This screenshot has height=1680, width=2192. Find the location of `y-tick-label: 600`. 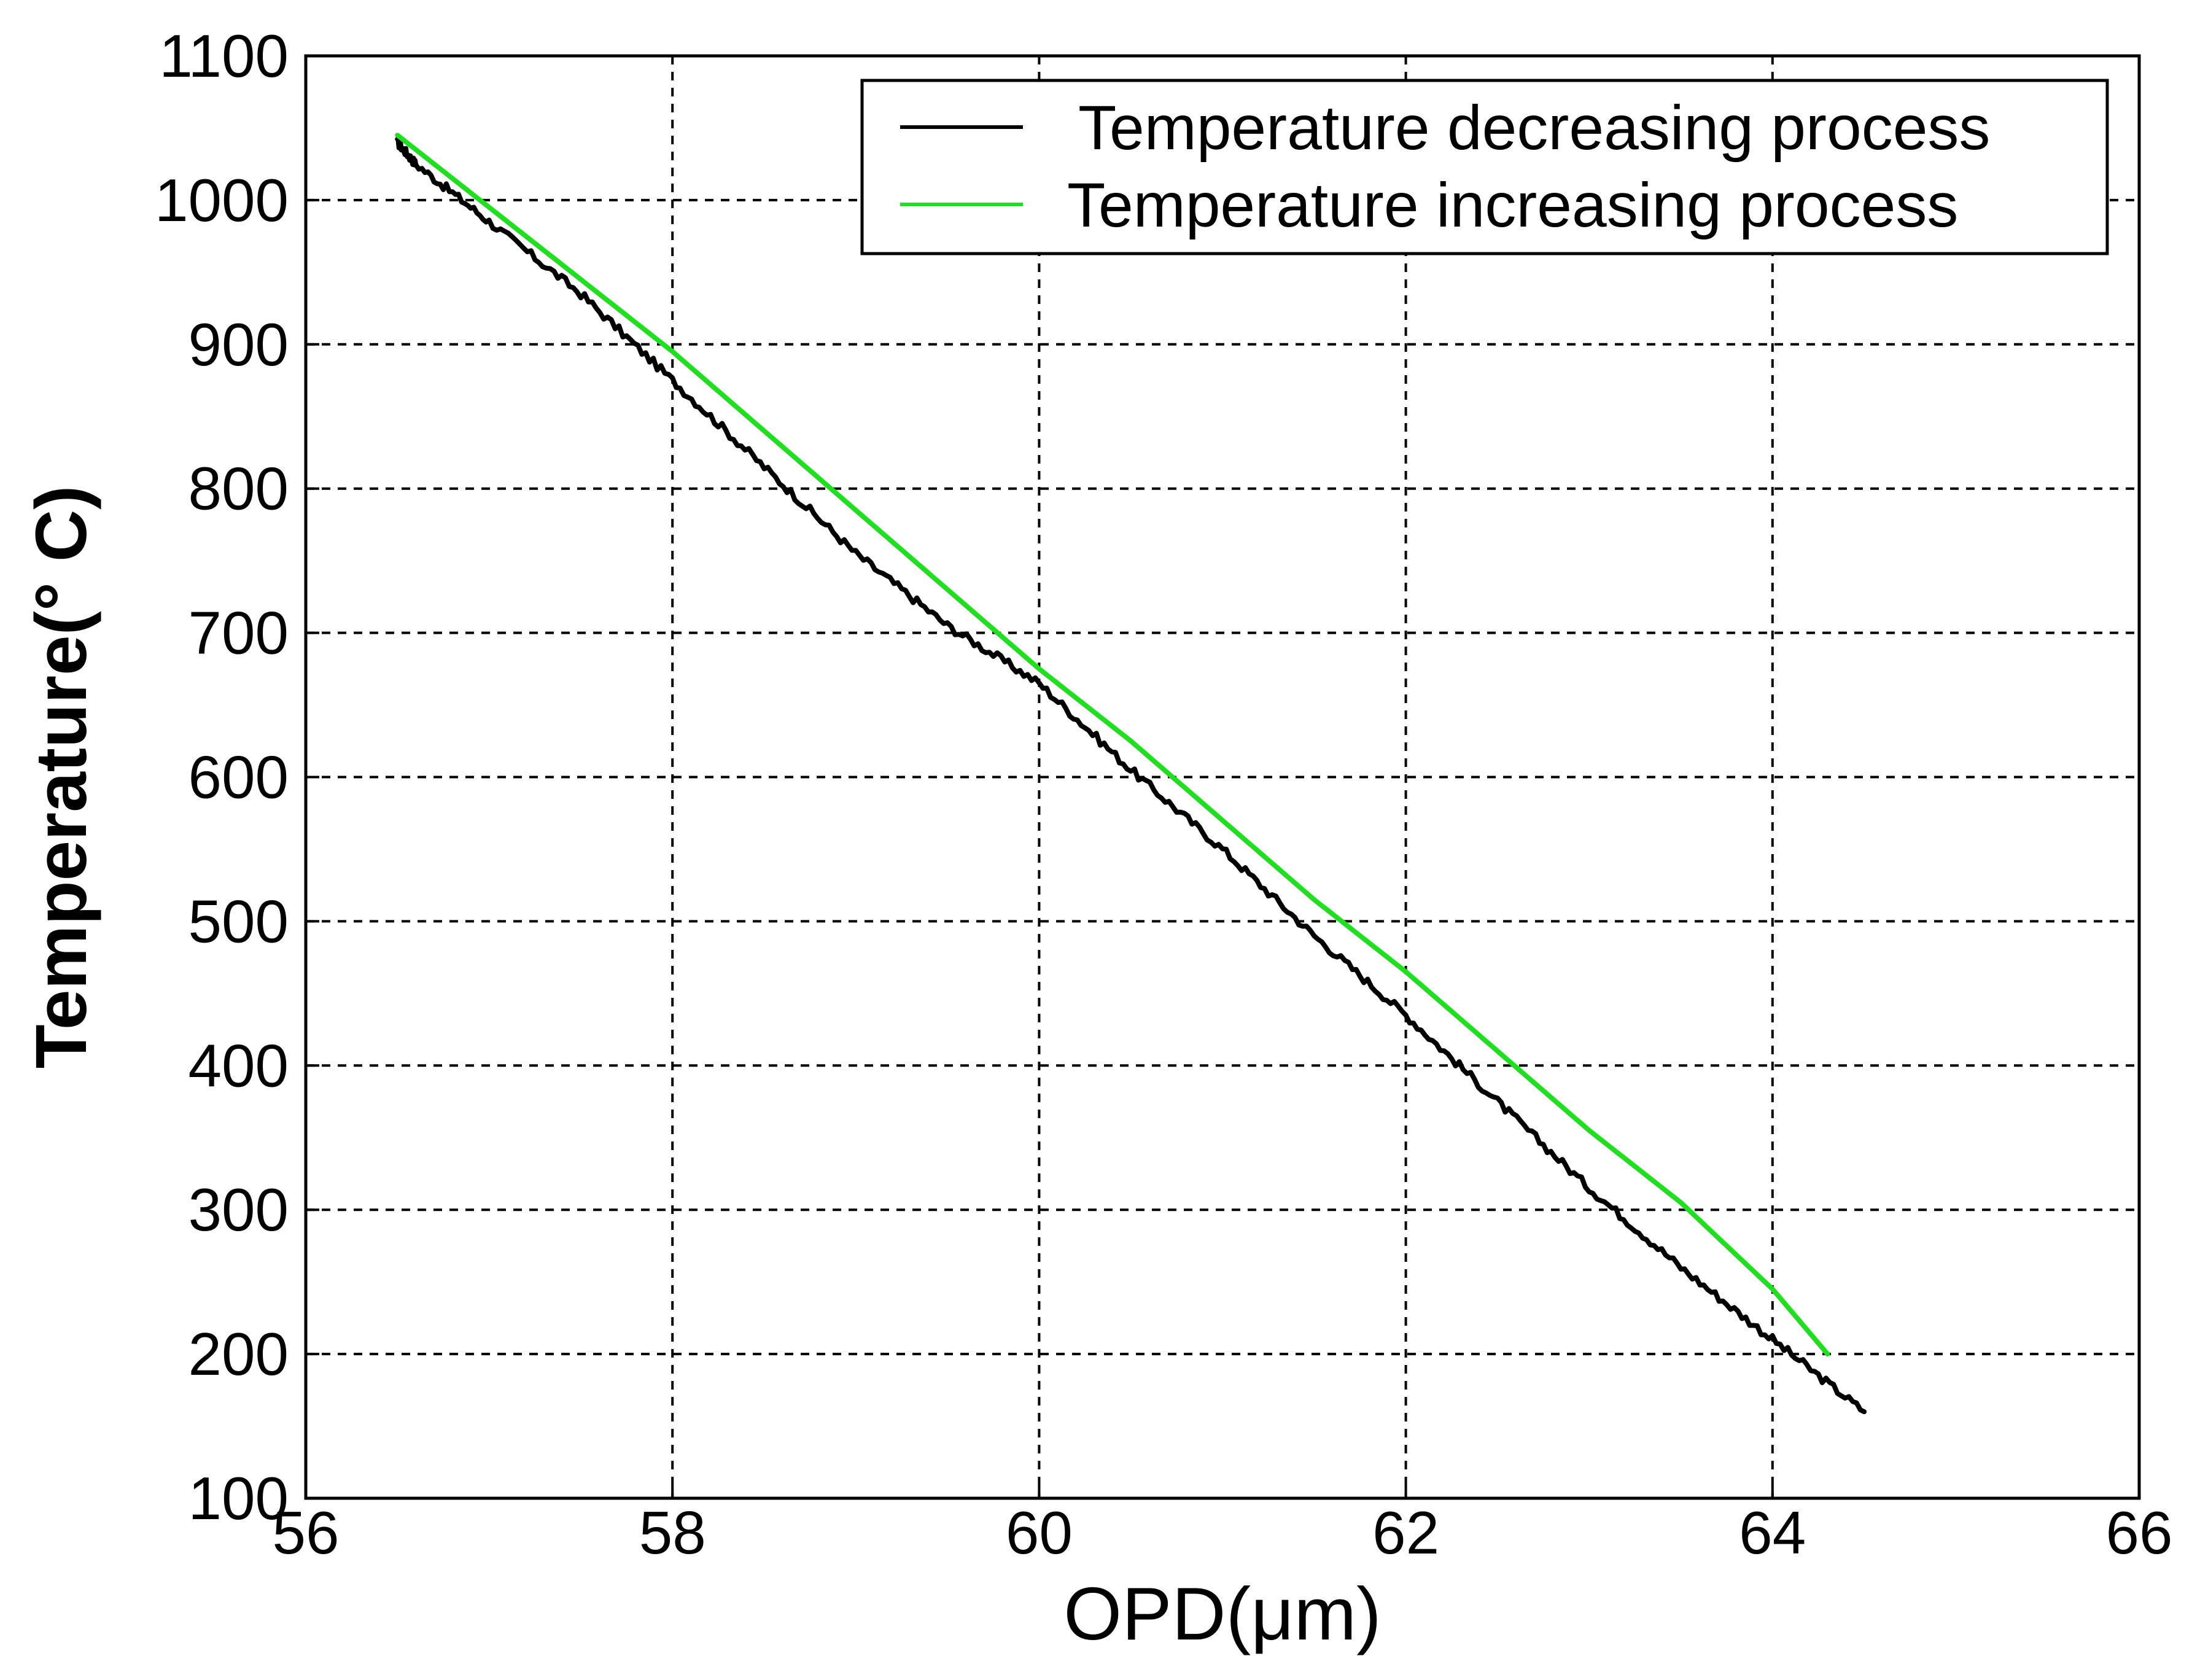

y-tick-label: 600 is located at coordinates (238, 778).